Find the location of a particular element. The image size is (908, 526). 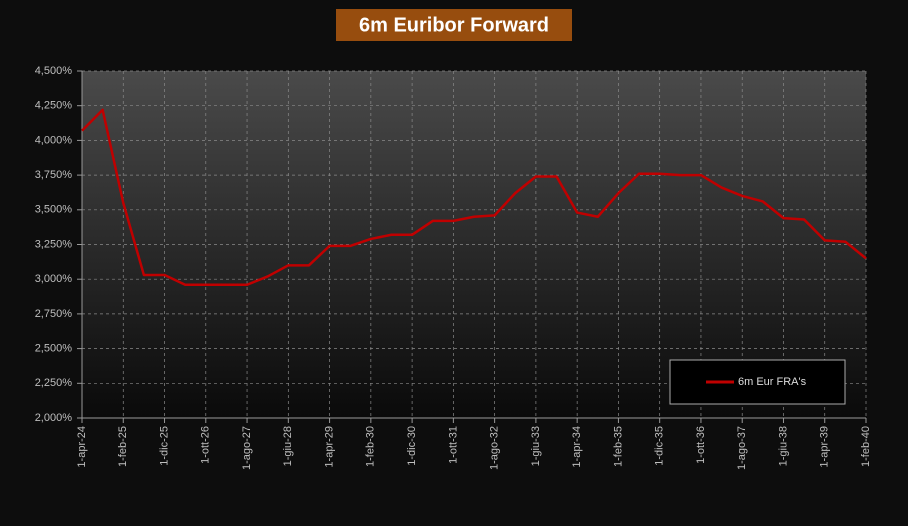

x-tick-label: 1-dic-30 is located at coordinates (412, 446).